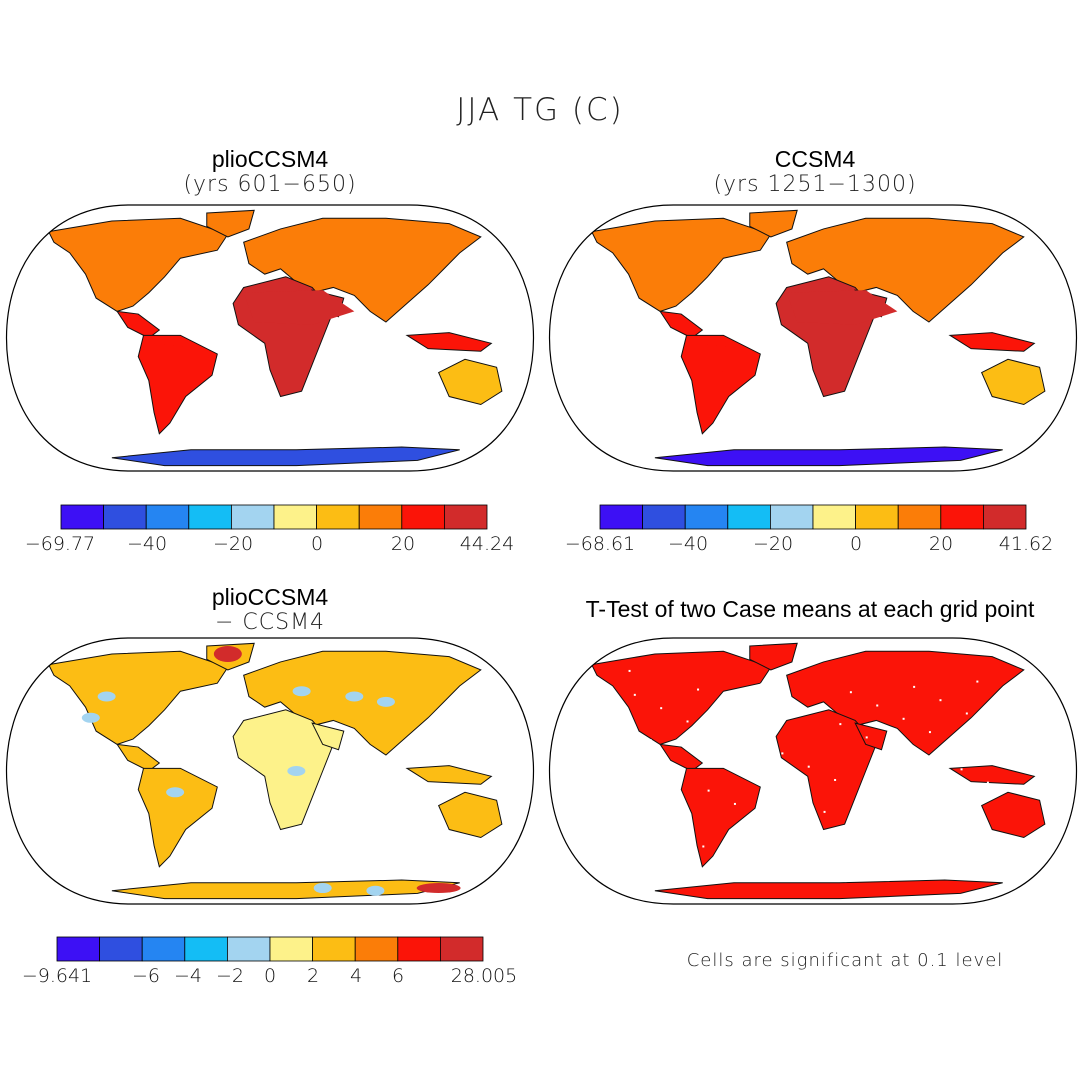 Image resolution: width=1080 pixels, height=1080 pixels. Describe the element at coordinates (270, 622) in the screenshot. I see `panel-3-title-line2: − CCSM4` at that location.